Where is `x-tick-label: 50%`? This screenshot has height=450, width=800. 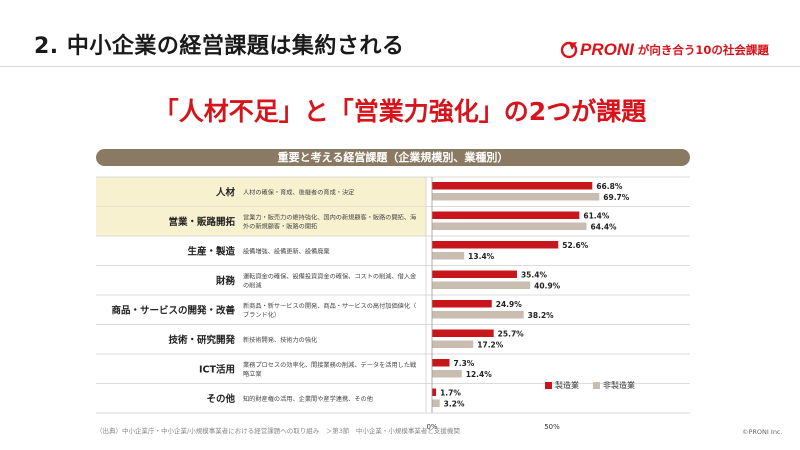
x-tick-label: 50% is located at coordinates (552, 427).